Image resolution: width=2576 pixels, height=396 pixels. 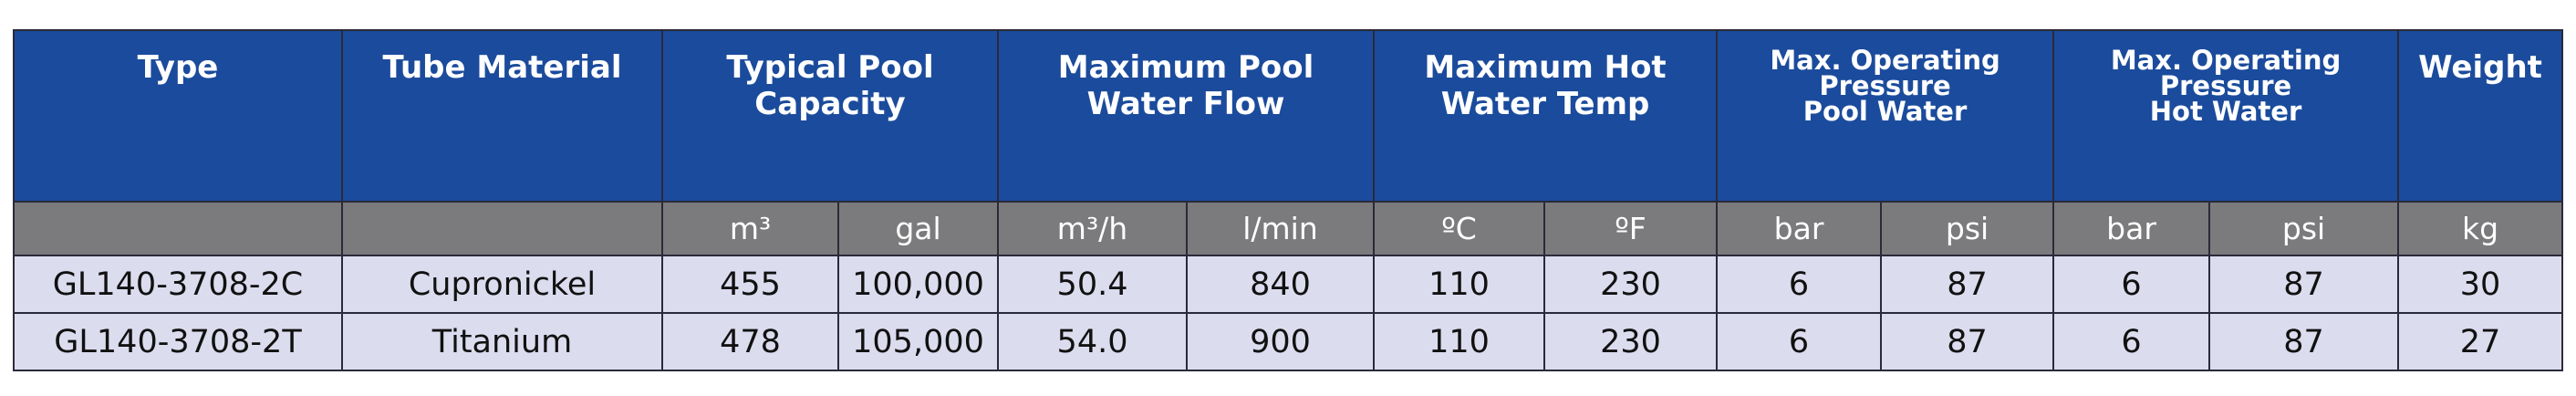 What do you see at coordinates (1281, 229) in the screenshot?
I see `unit-cell: l/min` at bounding box center [1281, 229].